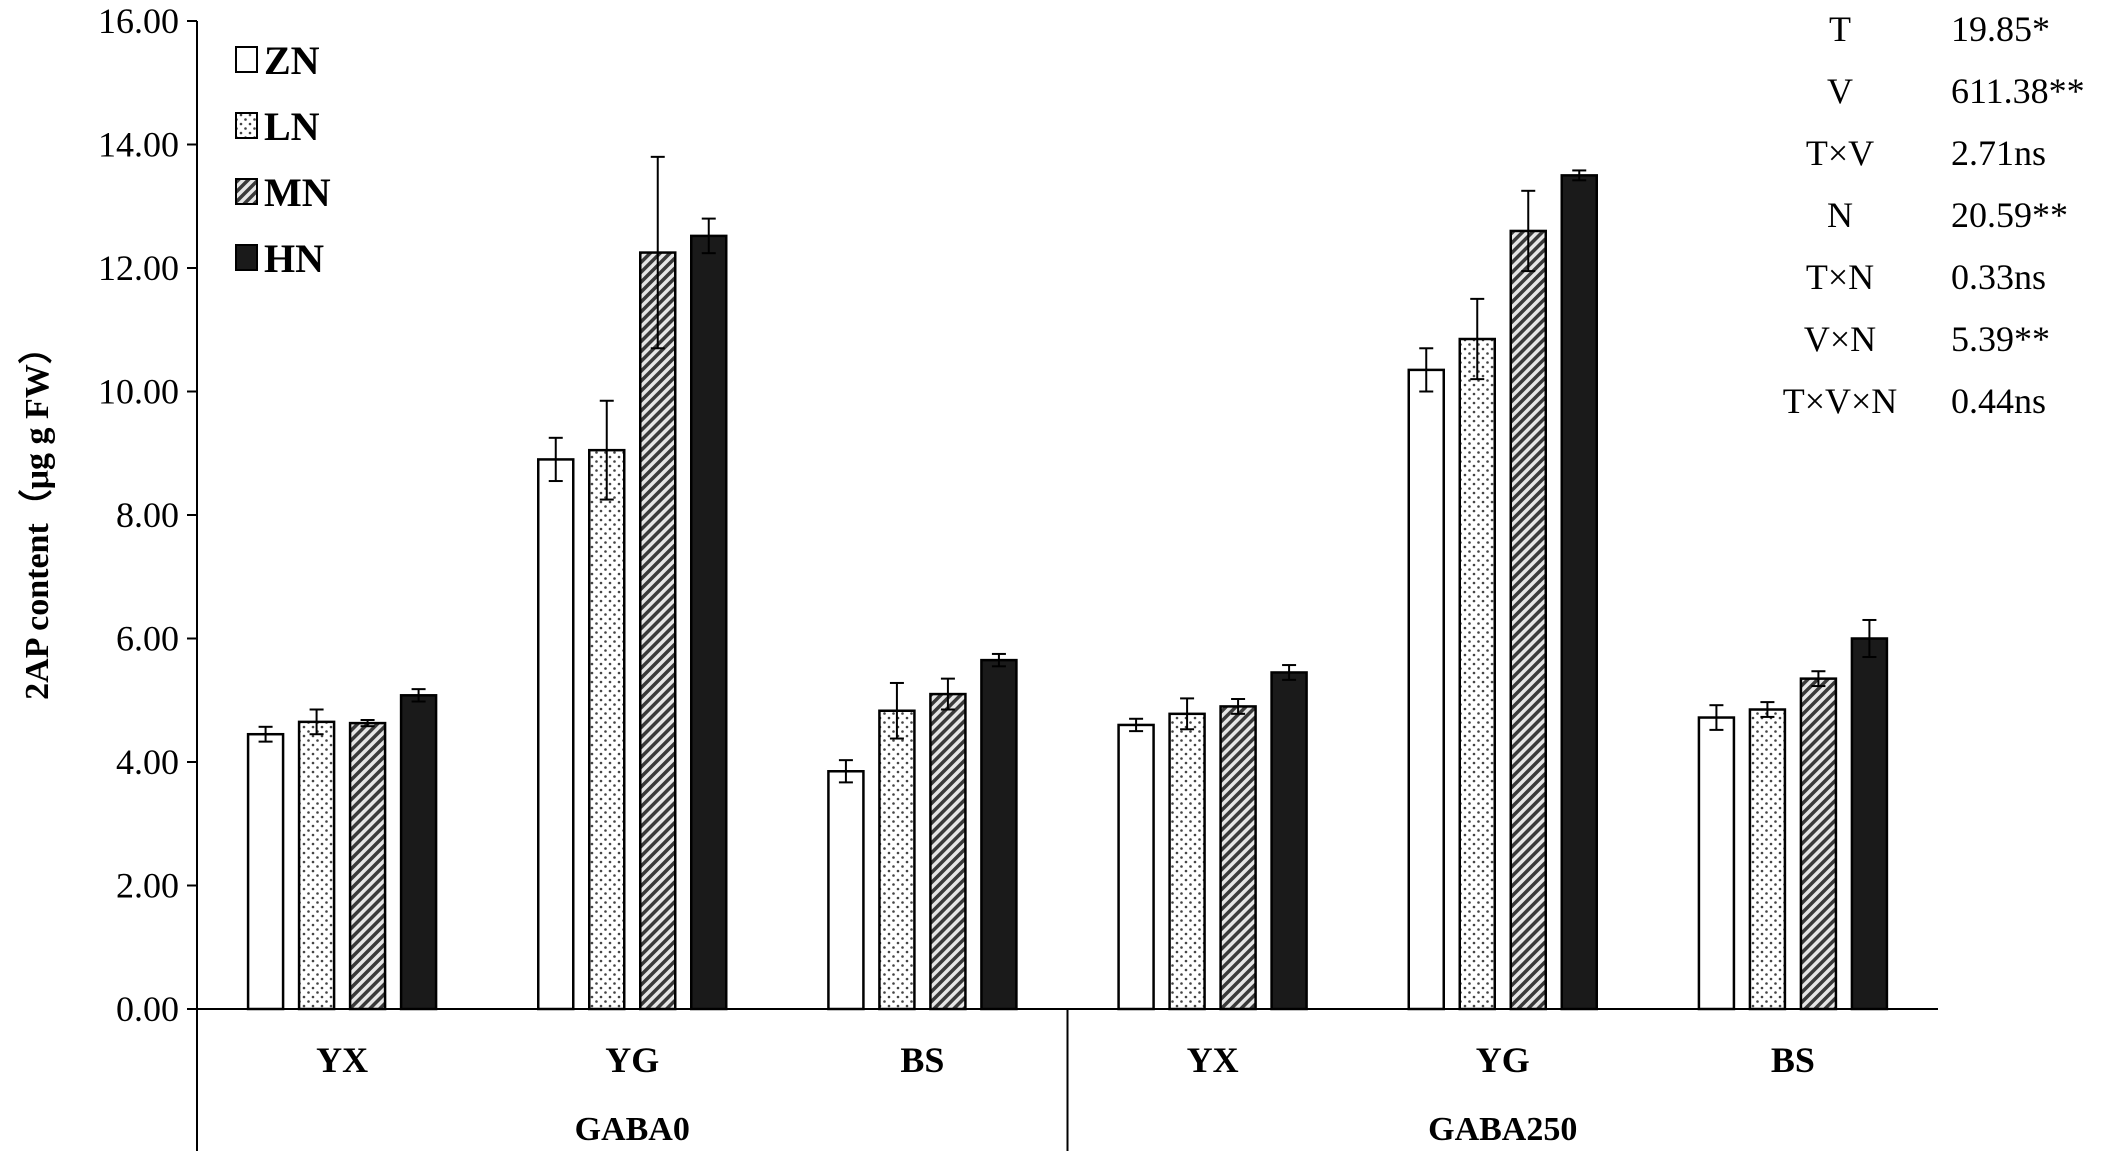 The image size is (2128, 1160). Describe the element at coordinates (138, 21) in the screenshot. I see `y-tick-label: 16.00` at that location.